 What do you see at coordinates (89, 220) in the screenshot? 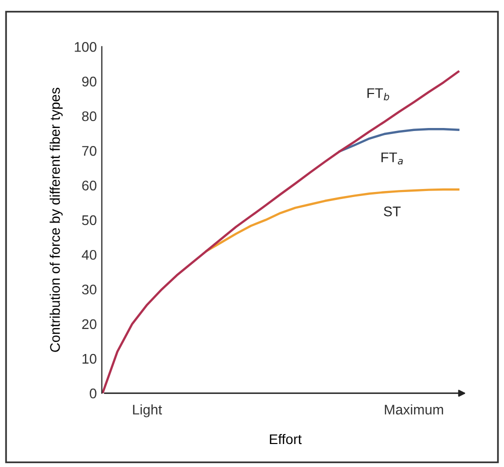
I see `y-tick-label: 50` at bounding box center [89, 220].